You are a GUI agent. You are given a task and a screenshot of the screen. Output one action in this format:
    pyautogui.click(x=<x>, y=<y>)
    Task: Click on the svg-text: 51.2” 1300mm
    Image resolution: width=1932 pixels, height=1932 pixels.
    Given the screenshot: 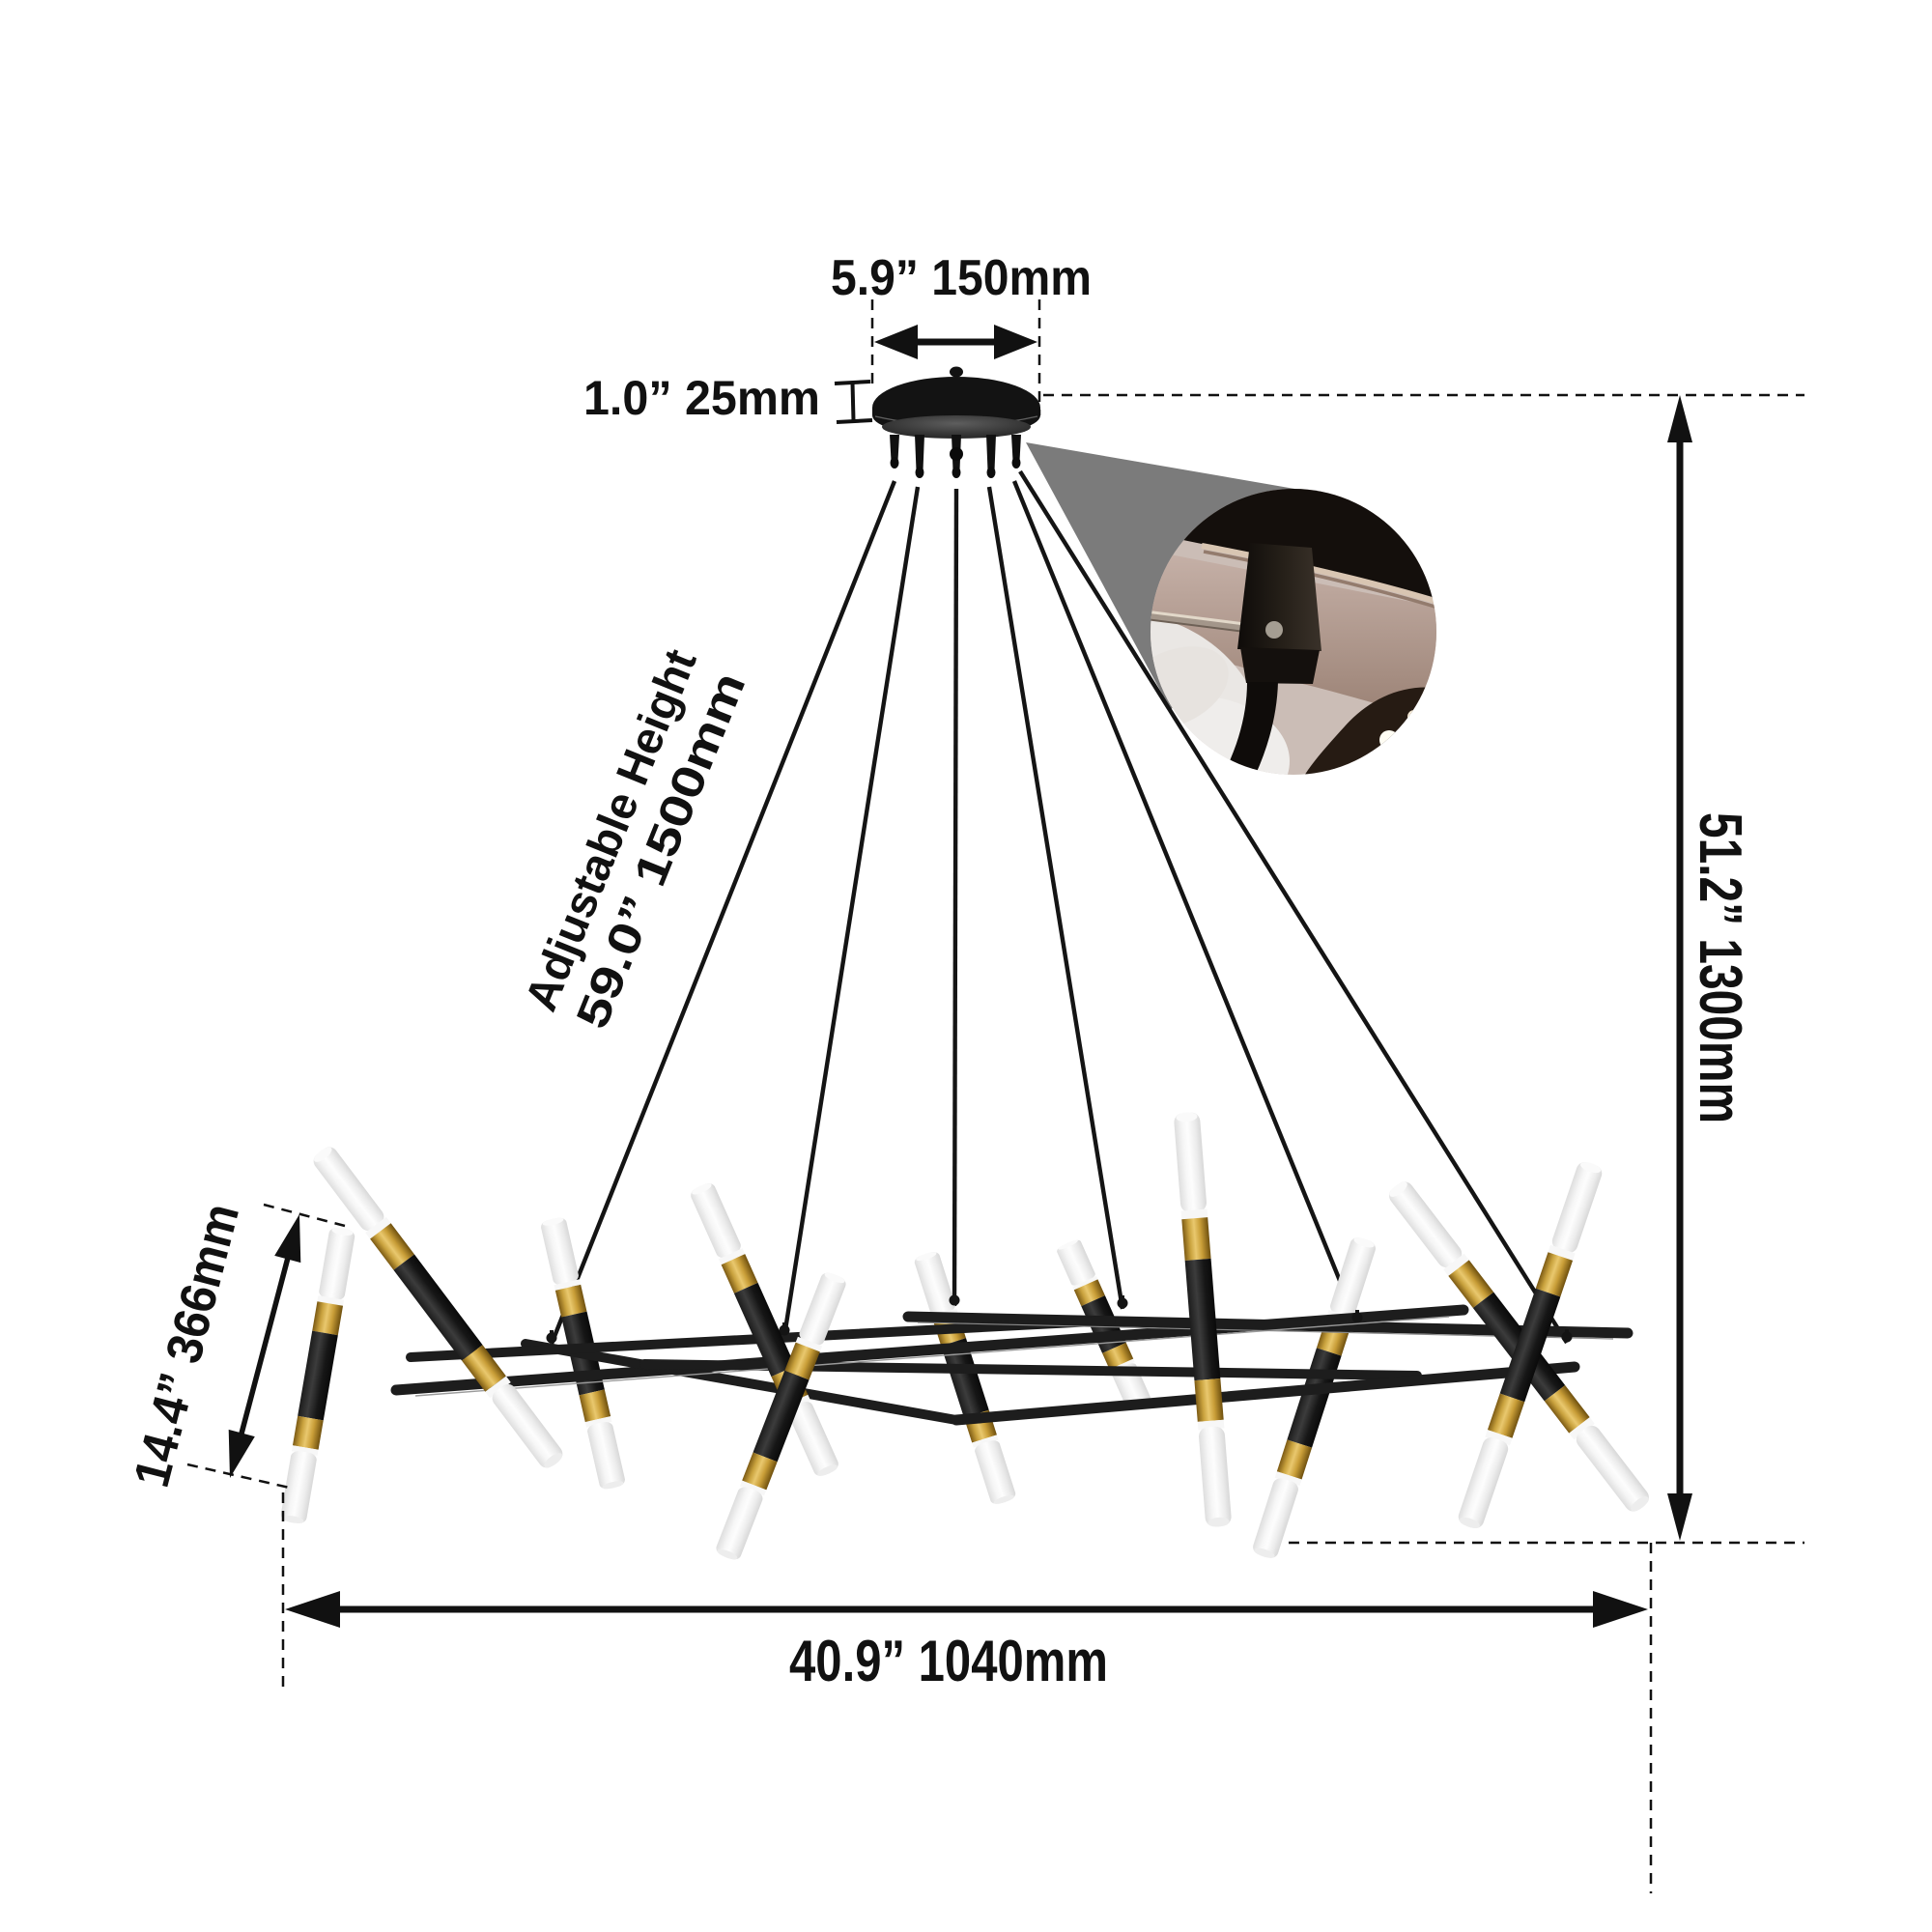 What is the action you would take?
    pyautogui.click(x=1720, y=967)
    